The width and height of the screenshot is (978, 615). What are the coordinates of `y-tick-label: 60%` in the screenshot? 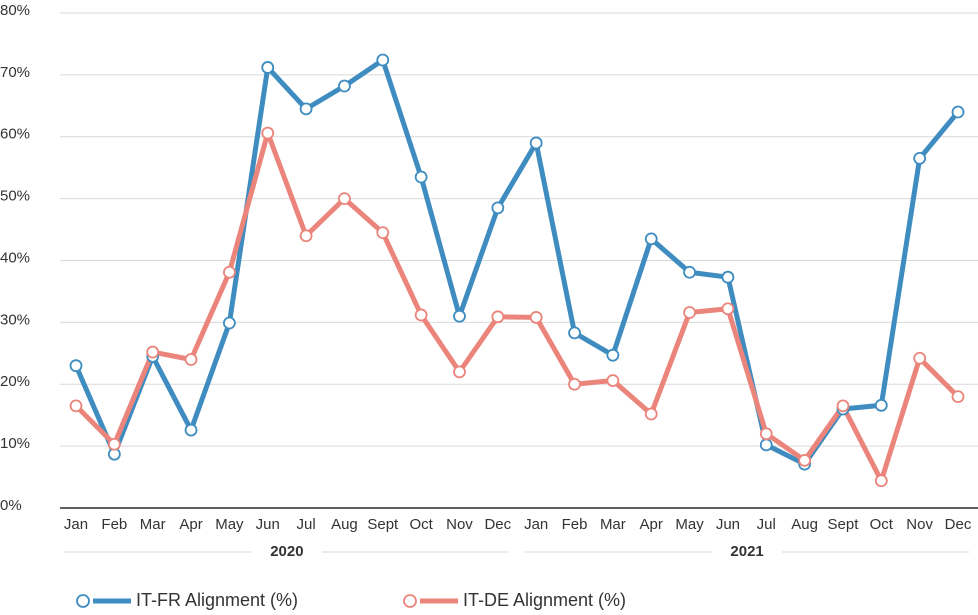 It's located at (15, 134).